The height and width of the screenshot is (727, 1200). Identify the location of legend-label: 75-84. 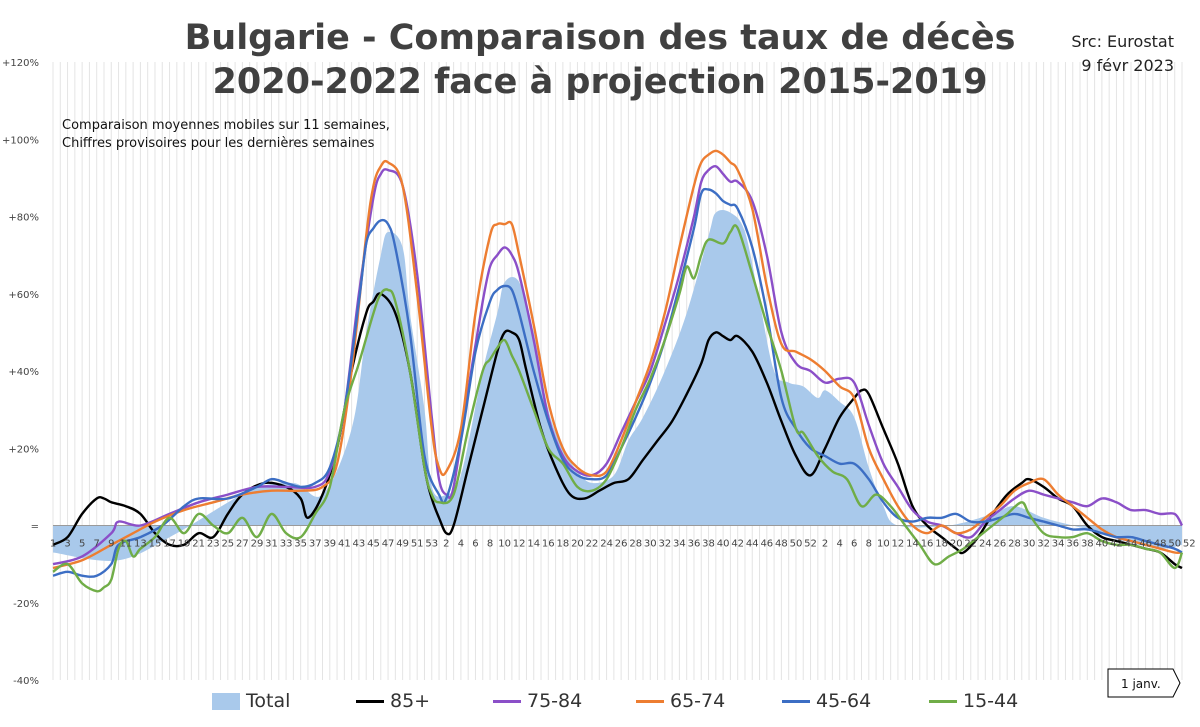
(555, 701).